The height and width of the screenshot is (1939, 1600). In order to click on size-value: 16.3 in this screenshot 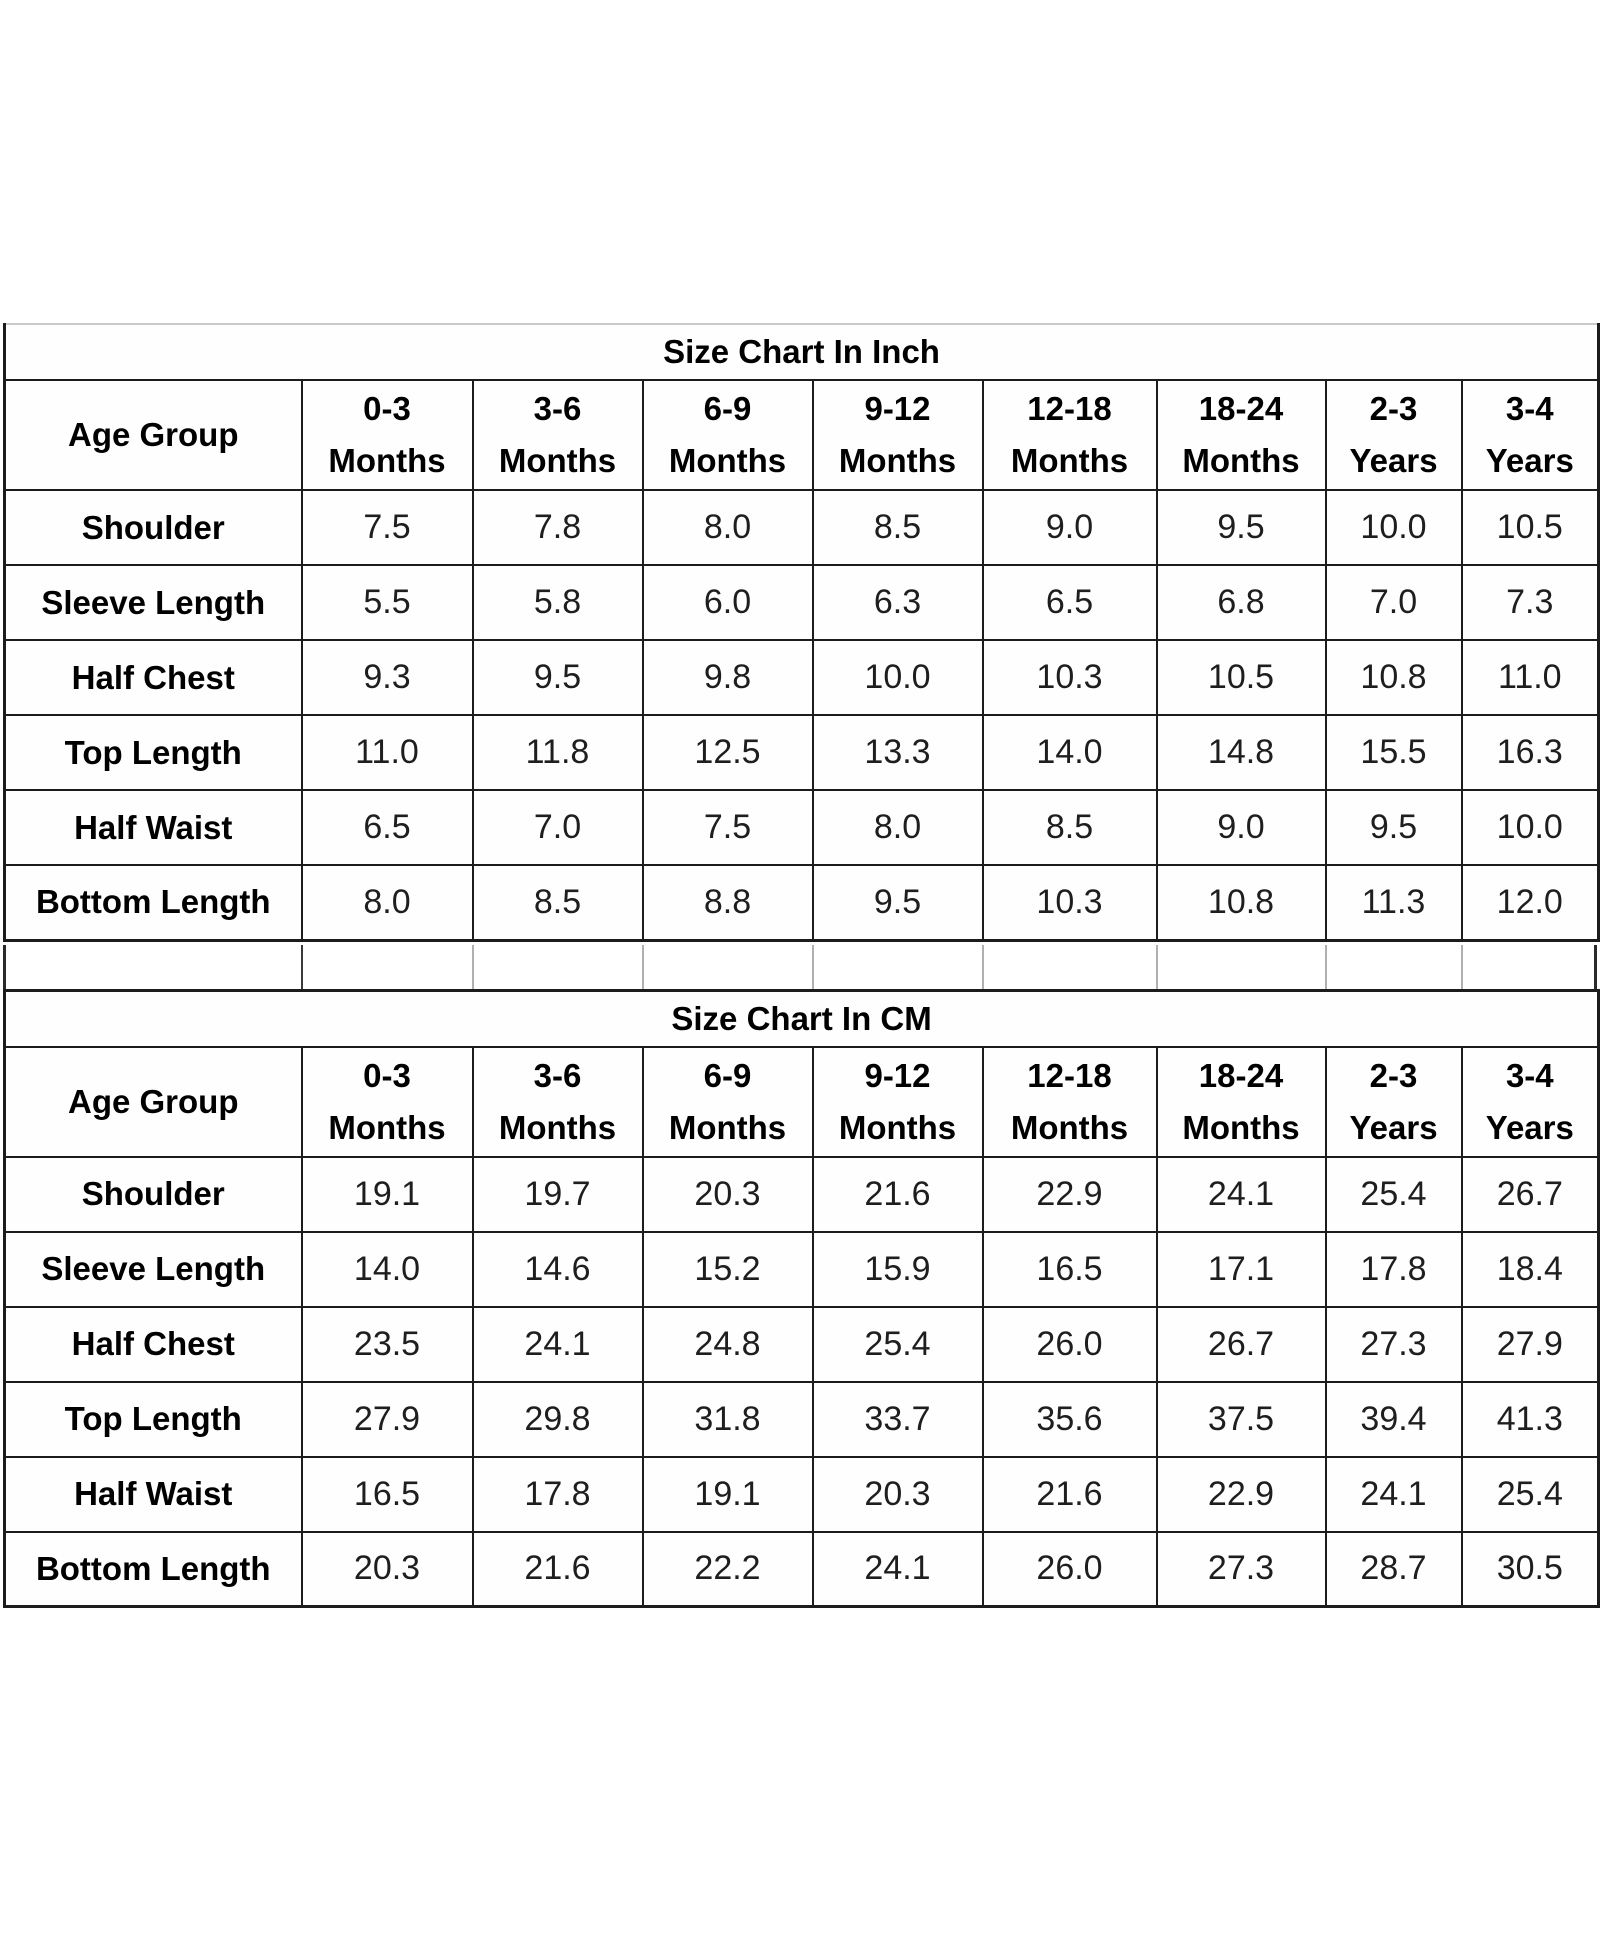, I will do `click(1530, 752)`.